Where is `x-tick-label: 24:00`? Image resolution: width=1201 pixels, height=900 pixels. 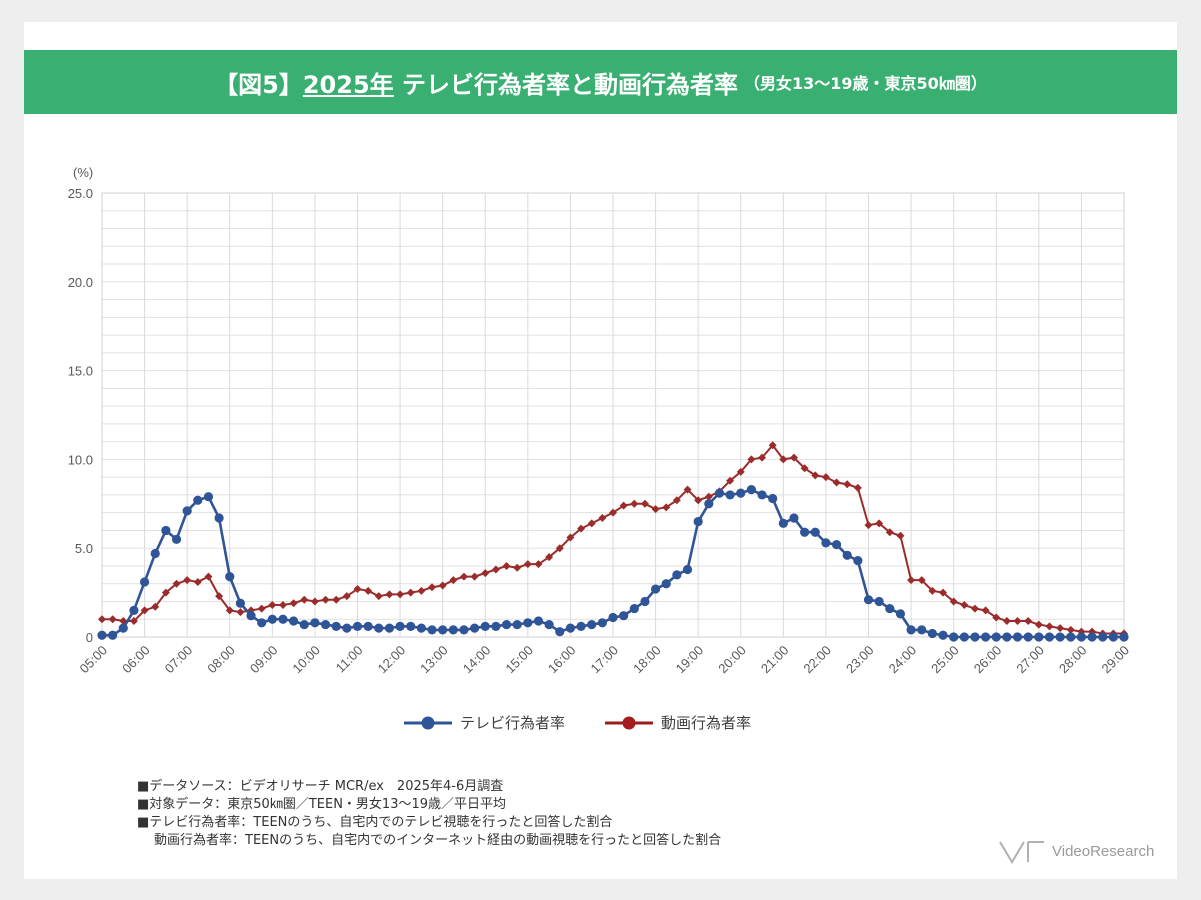
x-tick-label: 24:00 is located at coordinates (903, 660).